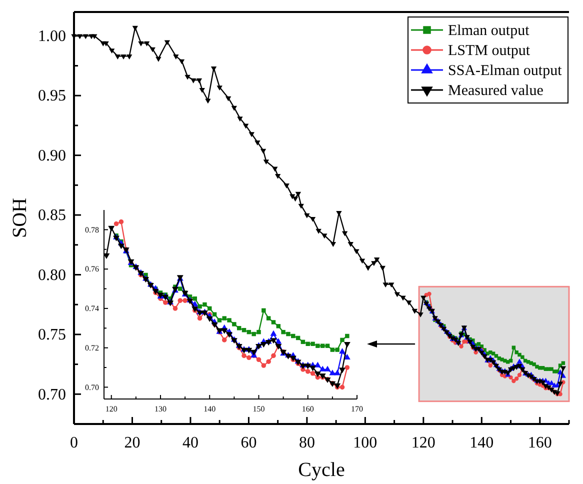  What do you see at coordinates (489, 31) in the screenshot?
I see `legend-label: Elman output` at bounding box center [489, 31].